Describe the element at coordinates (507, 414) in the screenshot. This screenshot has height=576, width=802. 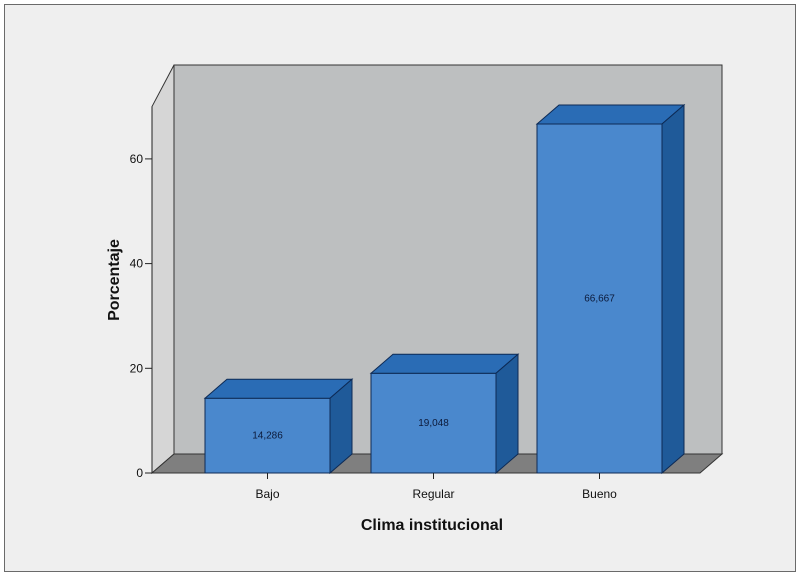
I see `bar-side-regular` at that location.